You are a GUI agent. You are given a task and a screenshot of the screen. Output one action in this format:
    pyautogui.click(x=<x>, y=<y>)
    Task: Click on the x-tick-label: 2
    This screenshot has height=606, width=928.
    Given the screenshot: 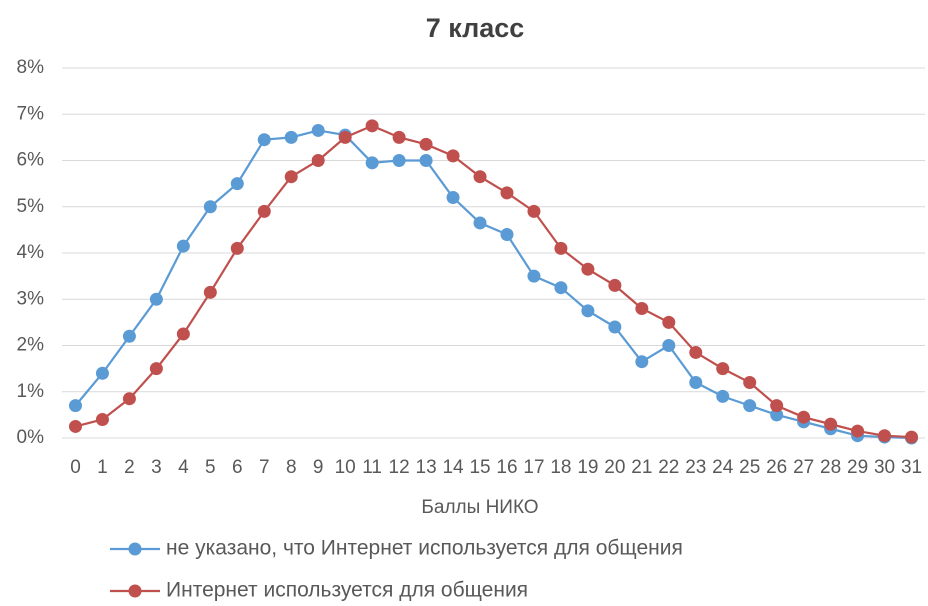 What is the action you would take?
    pyautogui.click(x=129, y=467)
    